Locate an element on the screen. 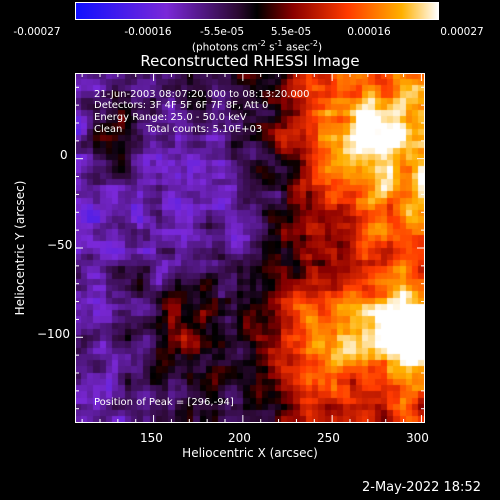  colorbar is located at coordinates (257, 11).